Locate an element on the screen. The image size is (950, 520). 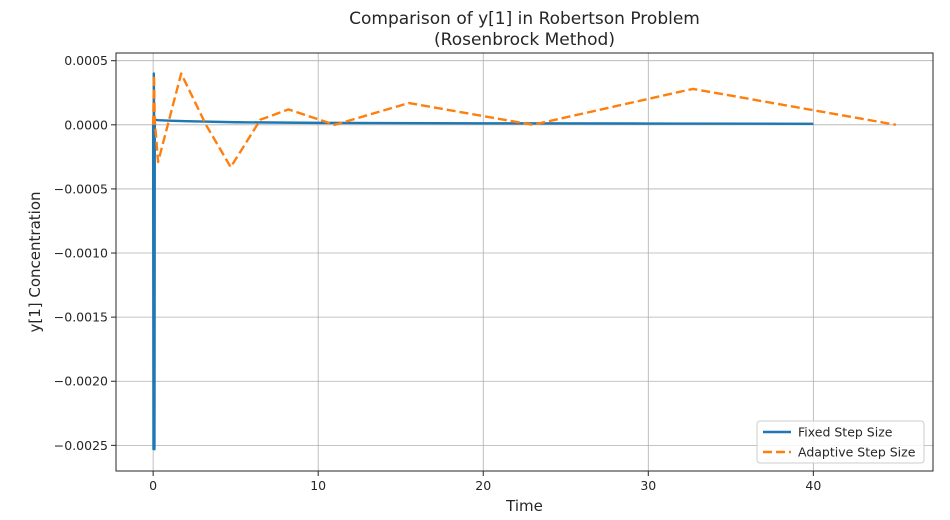
x-tick-label: 40 is located at coordinates (813, 485).